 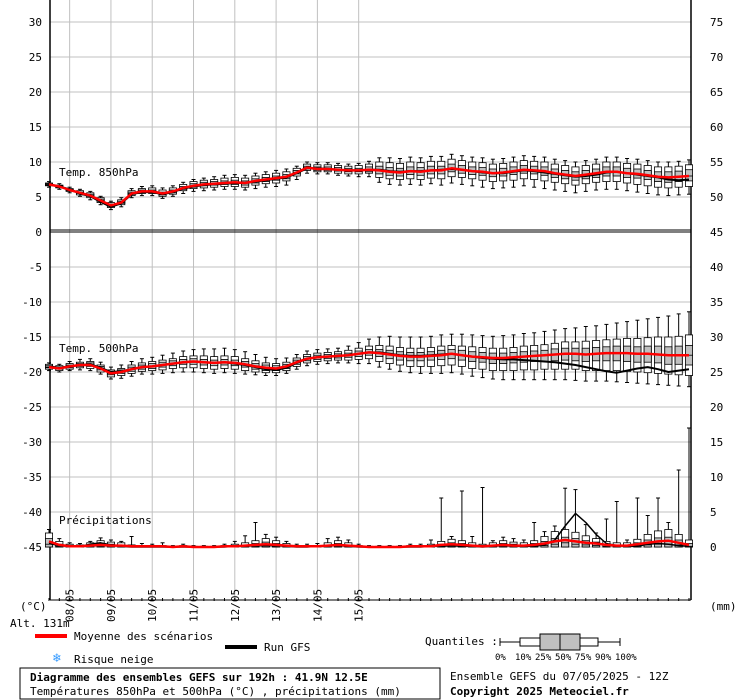 What do you see at coordinates (32, 407) in the screenshot?
I see `left-tick-label: -25` at bounding box center [32, 407].